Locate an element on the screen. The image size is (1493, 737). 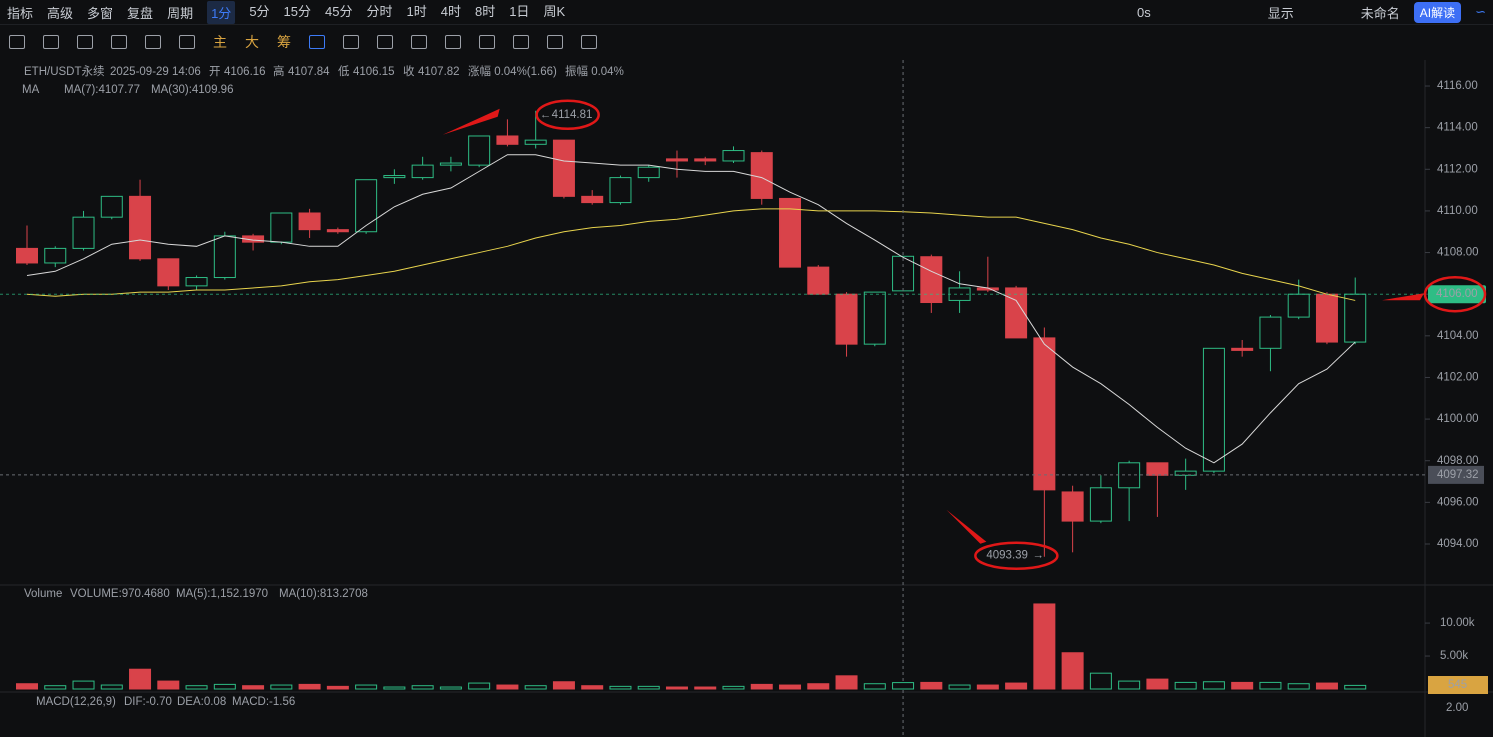
volume-last-label: 545 is located at coordinates (1457, 685).